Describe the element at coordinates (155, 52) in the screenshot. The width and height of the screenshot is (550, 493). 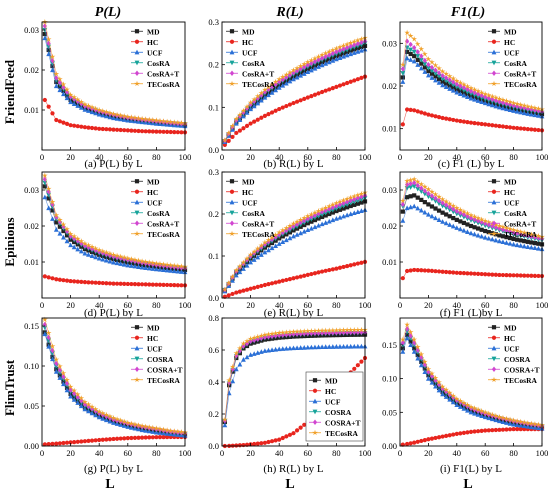
I see `legend-label: UCF` at that location.